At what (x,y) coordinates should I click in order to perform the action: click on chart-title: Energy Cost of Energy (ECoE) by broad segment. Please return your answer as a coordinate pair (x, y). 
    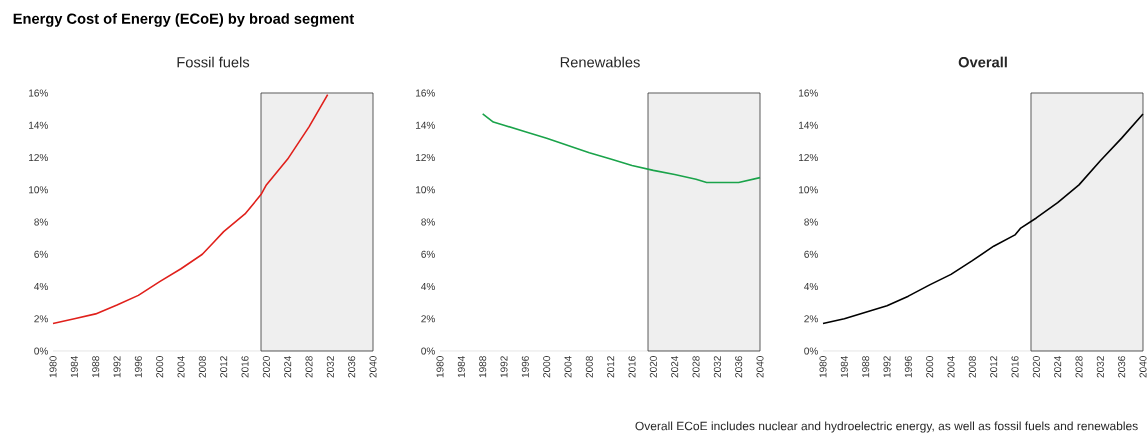
    Looking at the image, I should click on (183, 20).